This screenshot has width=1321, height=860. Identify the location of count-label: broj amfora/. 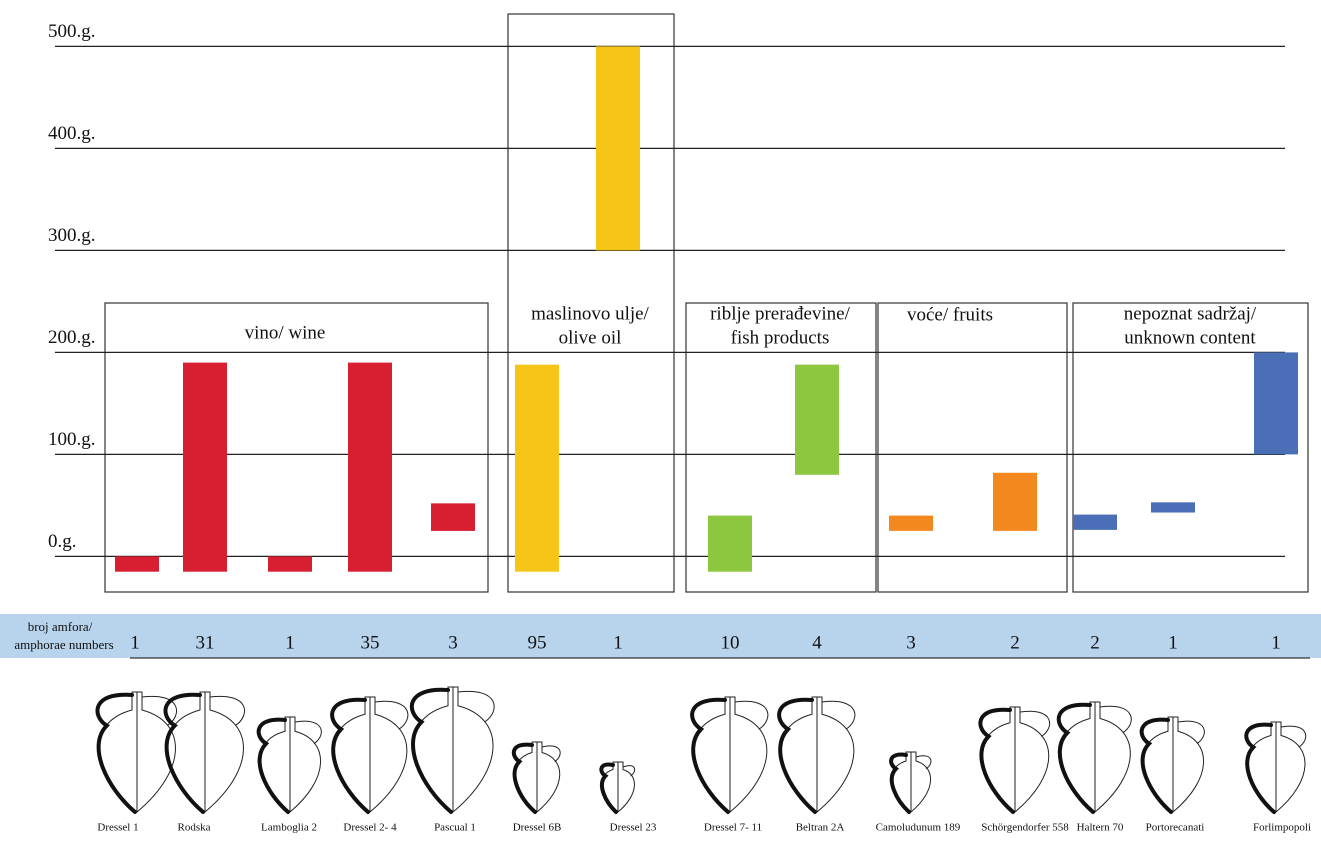
(60, 626).